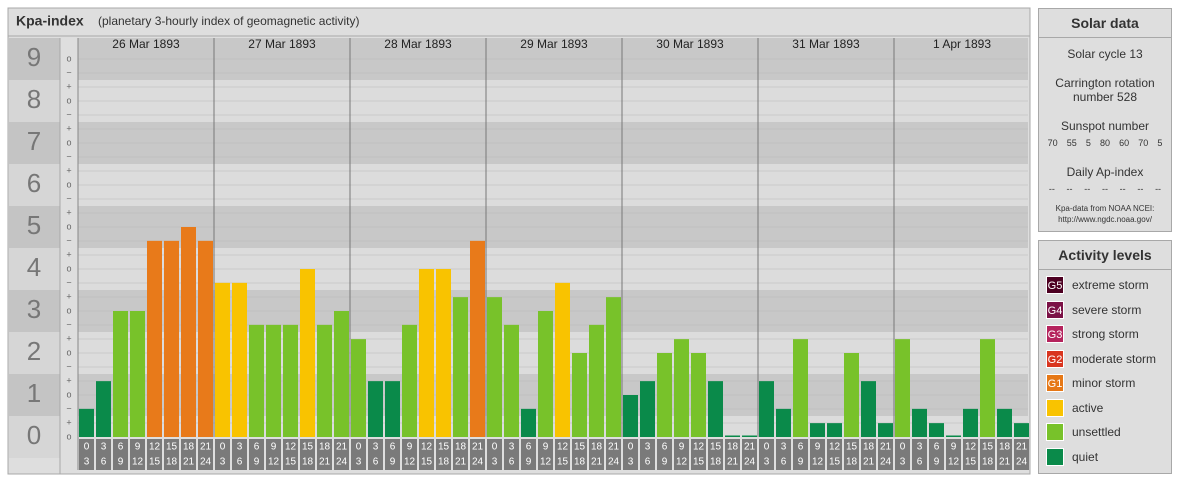 The width and height of the screenshot is (1184, 480). Describe the element at coordinates (512, 462) in the screenshot. I see `time-label: 6` at that location.